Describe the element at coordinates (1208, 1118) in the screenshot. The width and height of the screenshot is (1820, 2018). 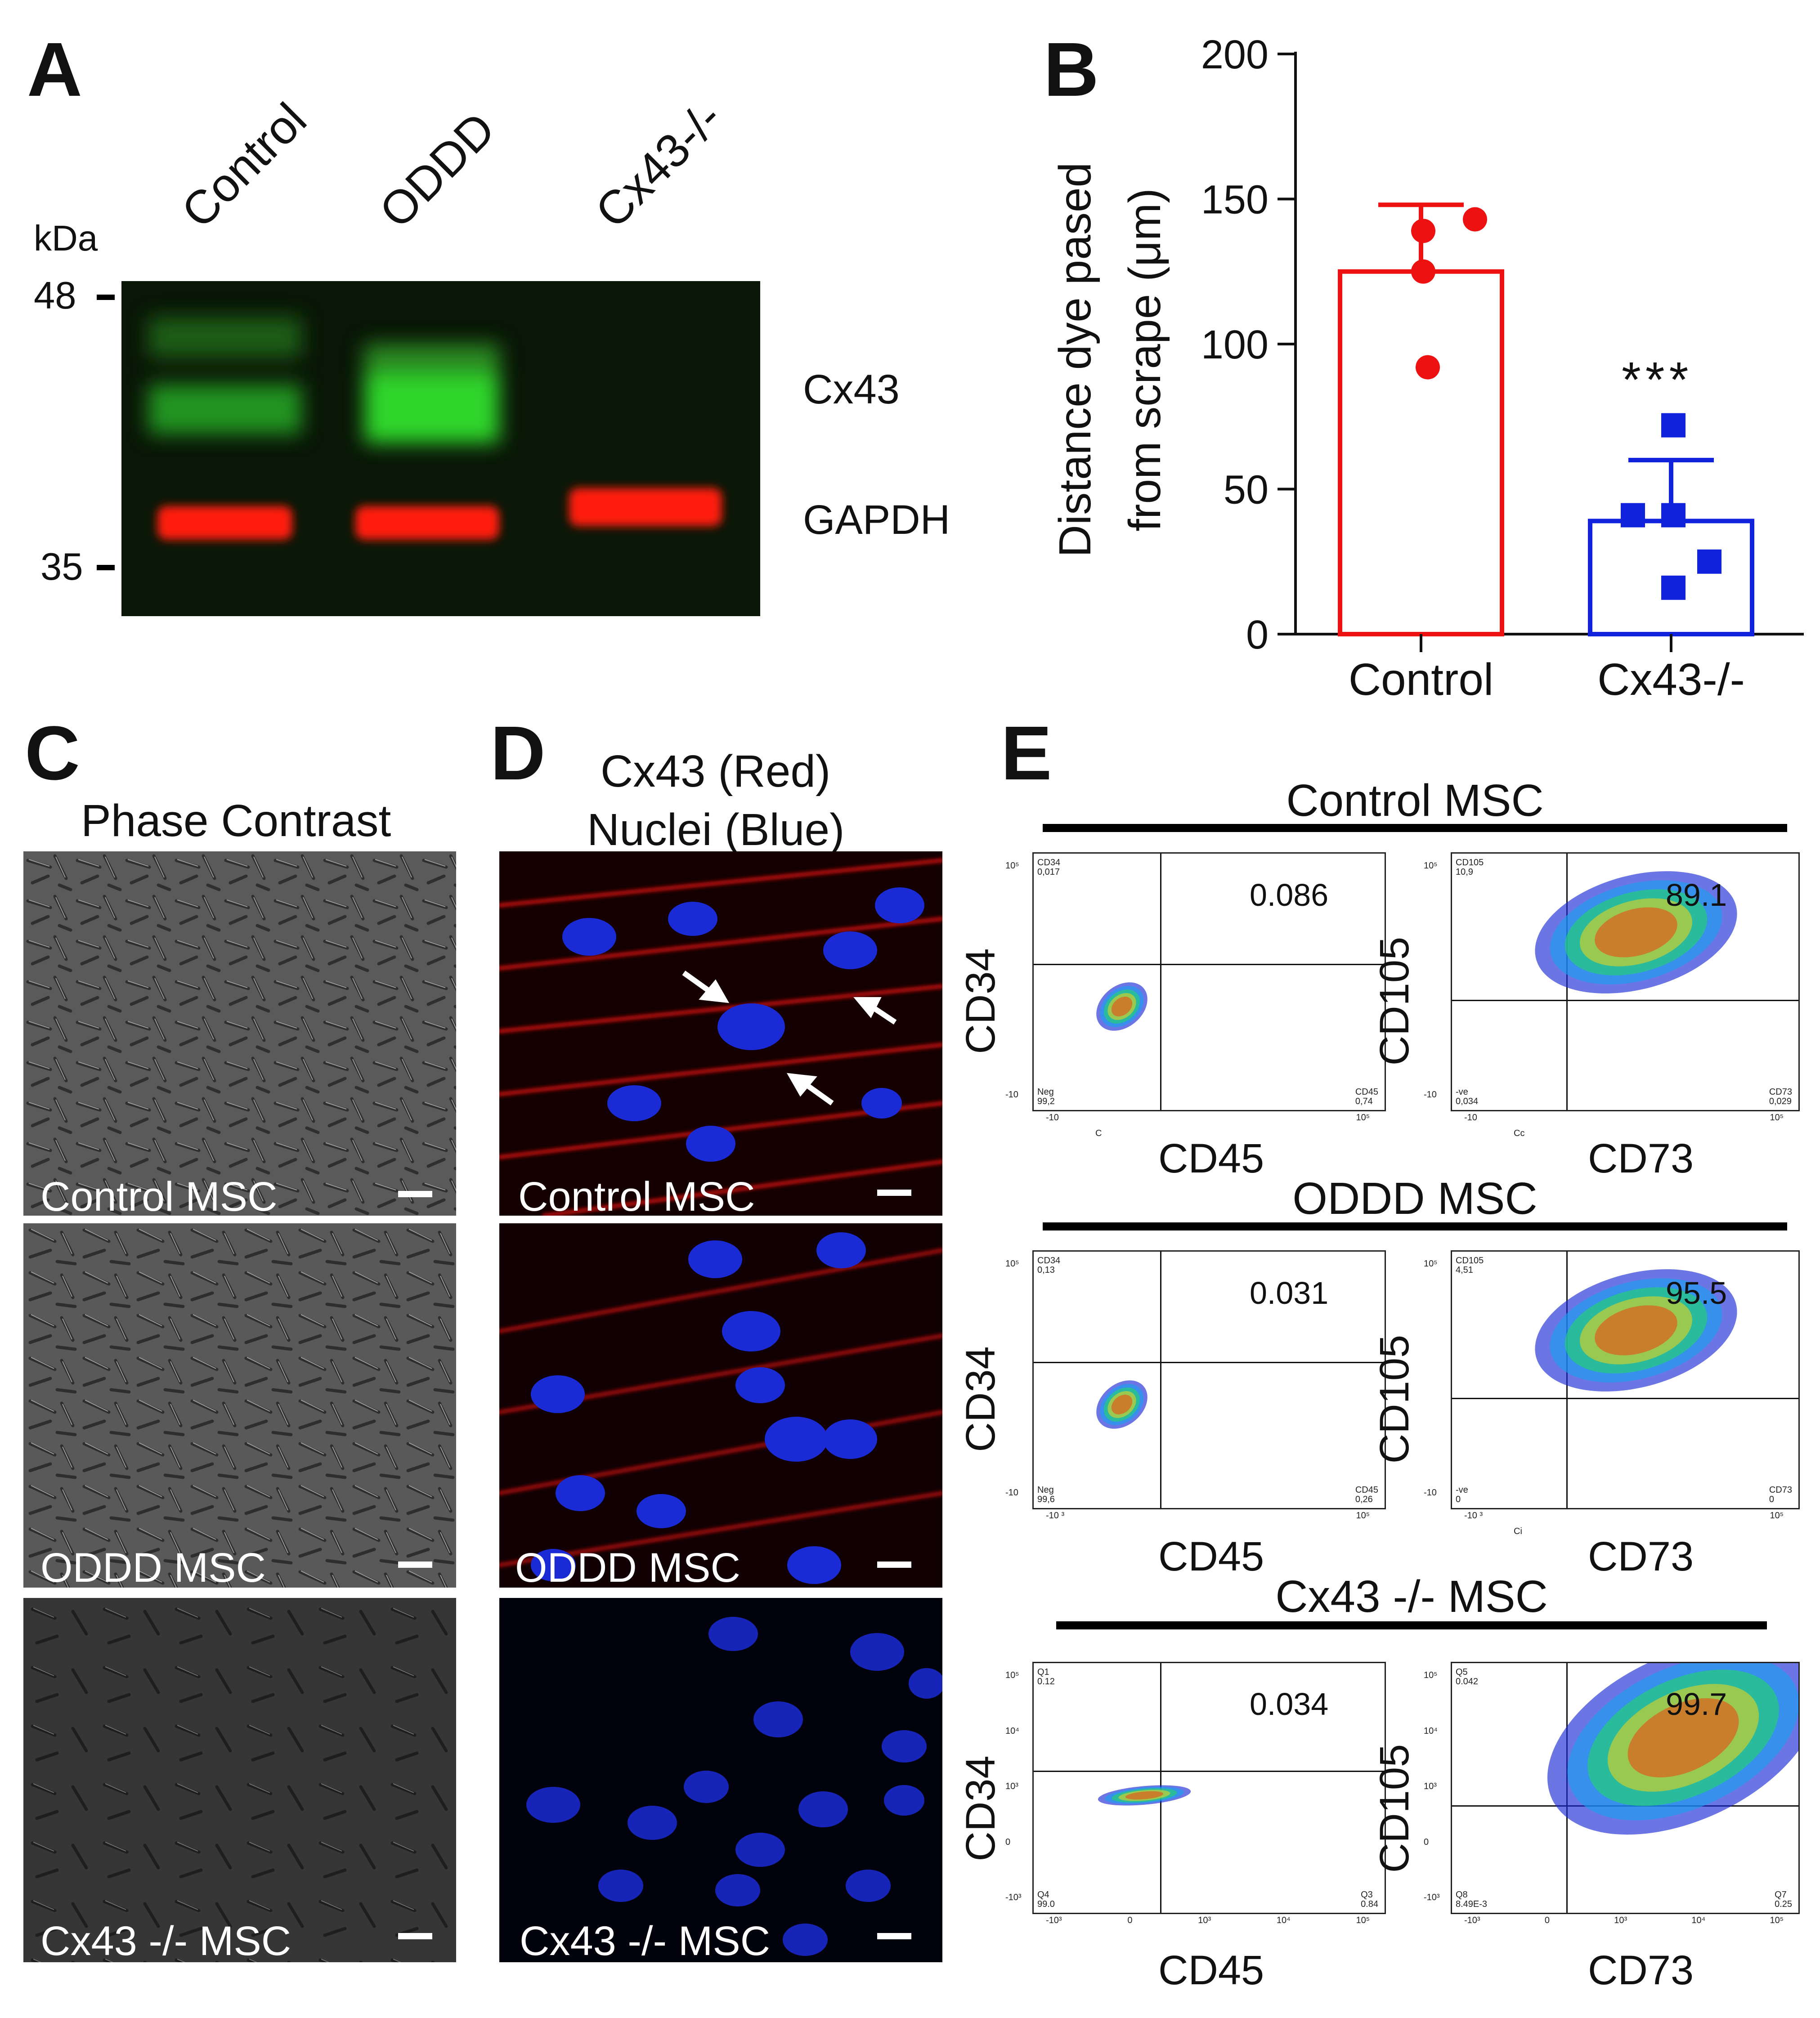
I see `x-tick-labels: -10 10⁵` at that location.